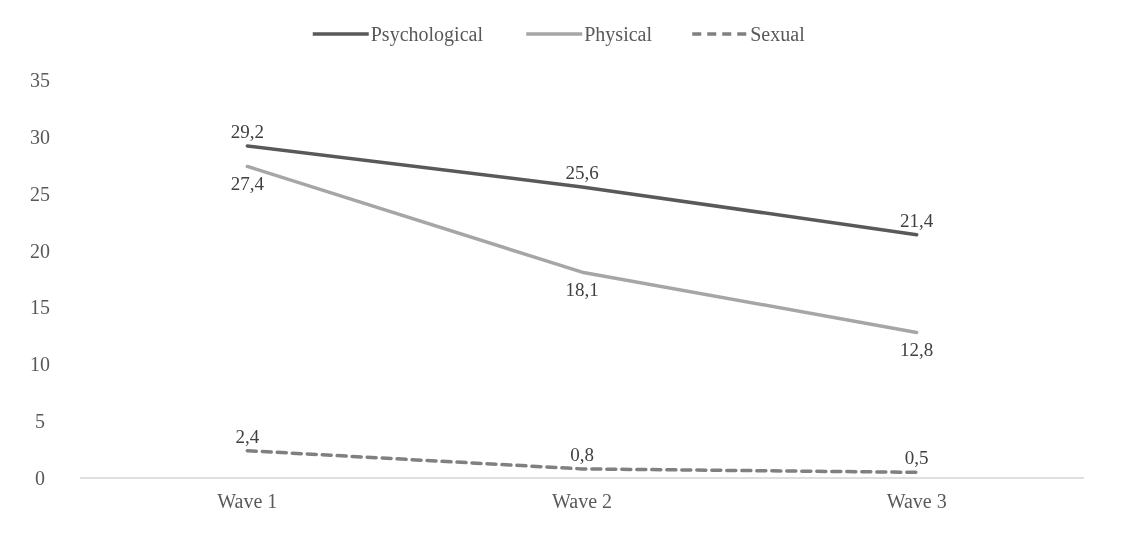 This screenshot has width=1132, height=542. What do you see at coordinates (582, 172) in the screenshot?
I see `data-label: 25,6` at bounding box center [582, 172].